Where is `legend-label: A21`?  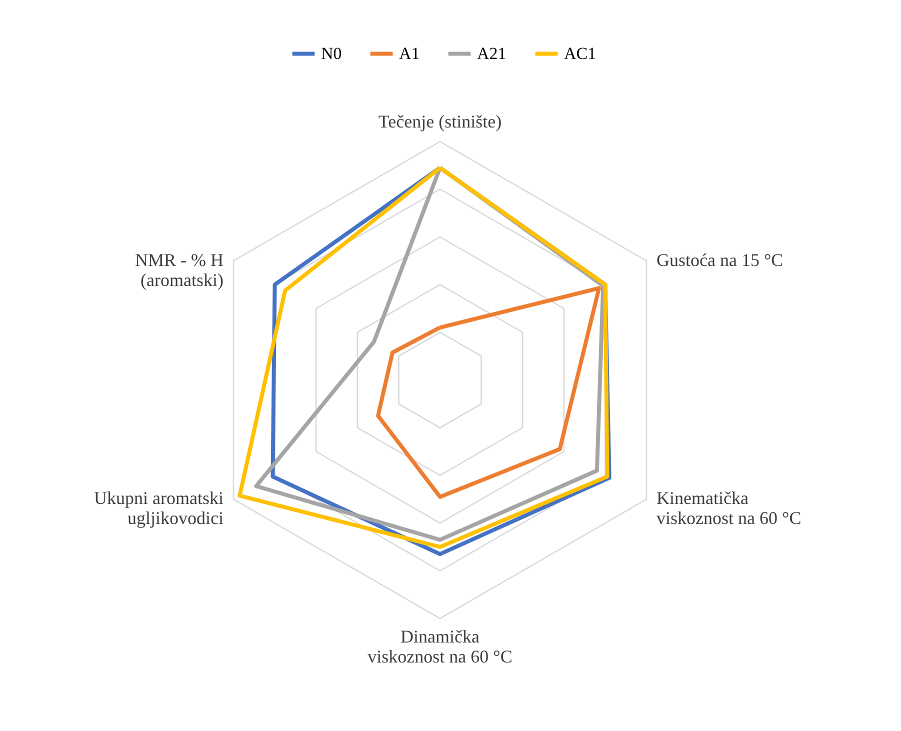
legend-label: A21 is located at coordinates (491, 53).